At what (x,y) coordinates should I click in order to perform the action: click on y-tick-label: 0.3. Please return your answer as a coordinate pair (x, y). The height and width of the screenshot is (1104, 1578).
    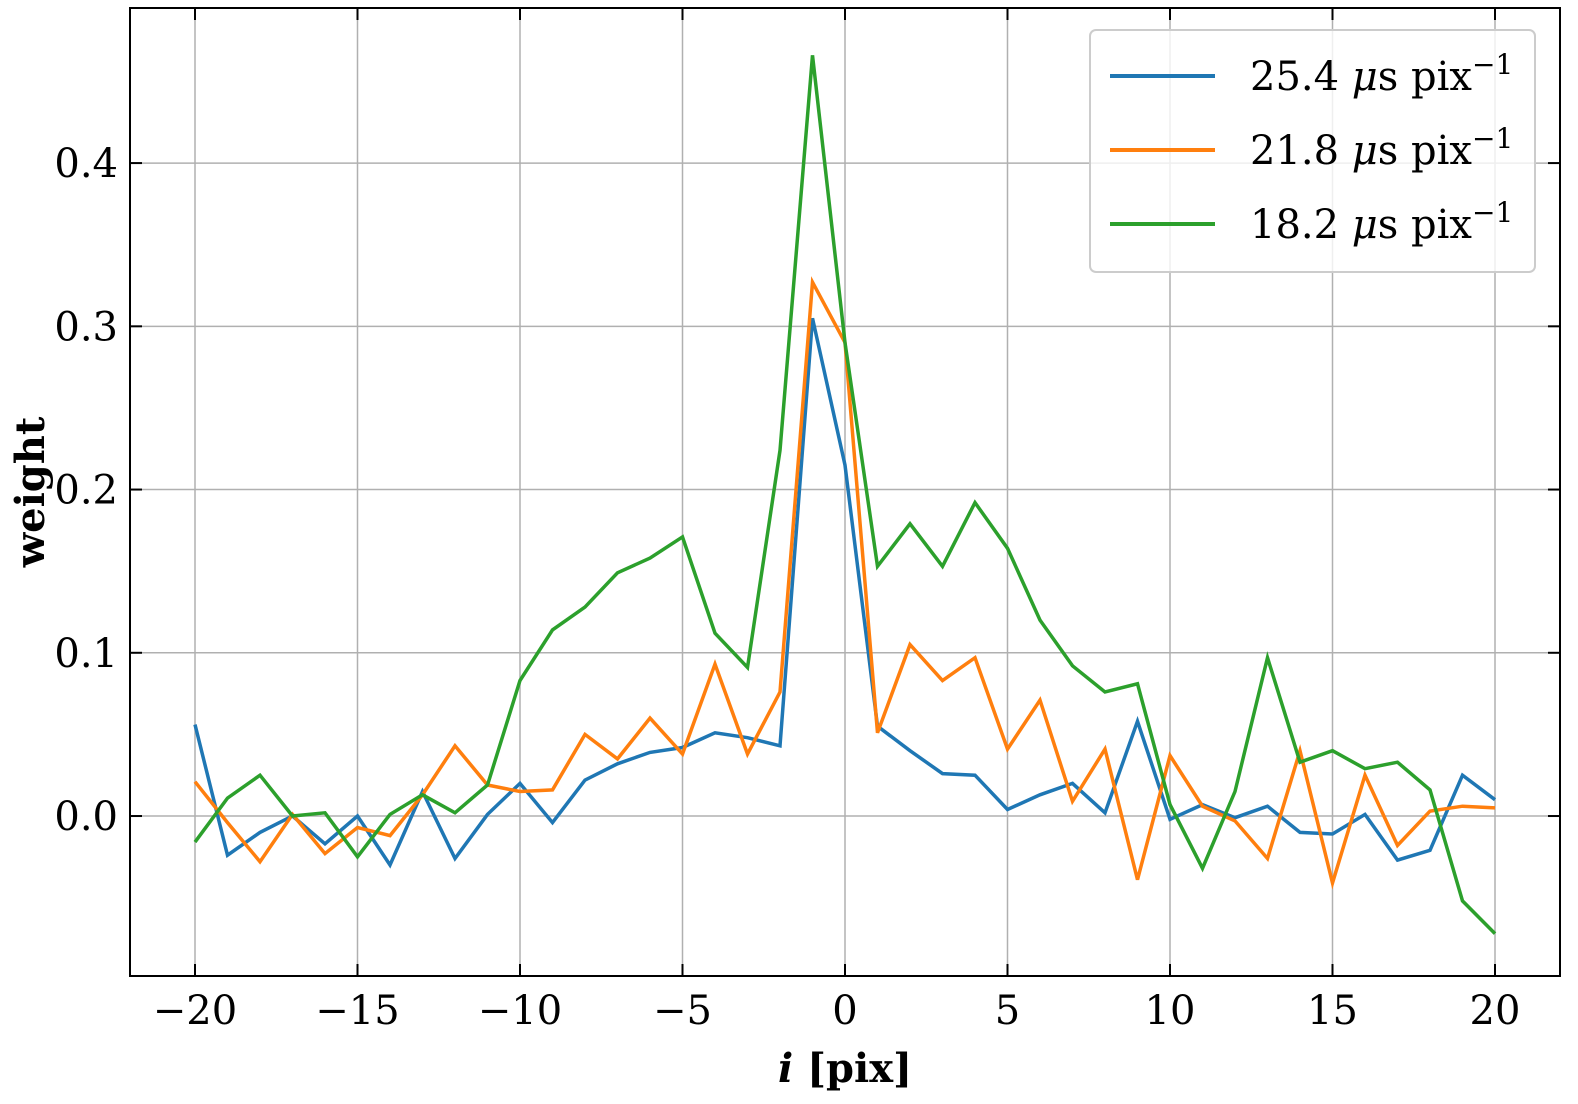
    Looking at the image, I should click on (86, 327).